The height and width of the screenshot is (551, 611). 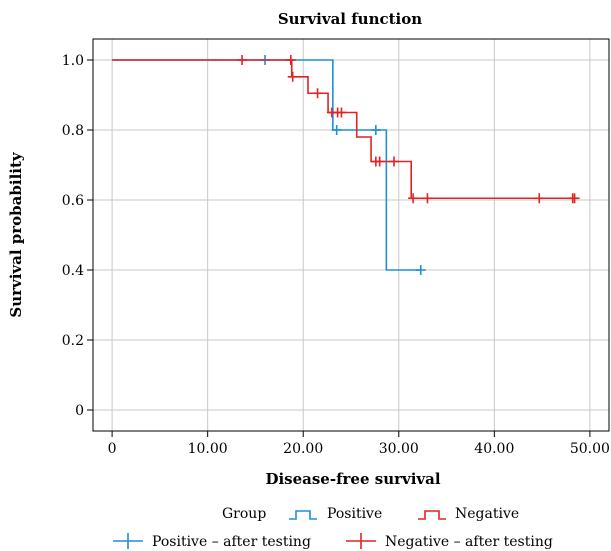 What do you see at coordinates (73, 341) in the screenshot?
I see `y-tick-label: 0.2` at bounding box center [73, 341].